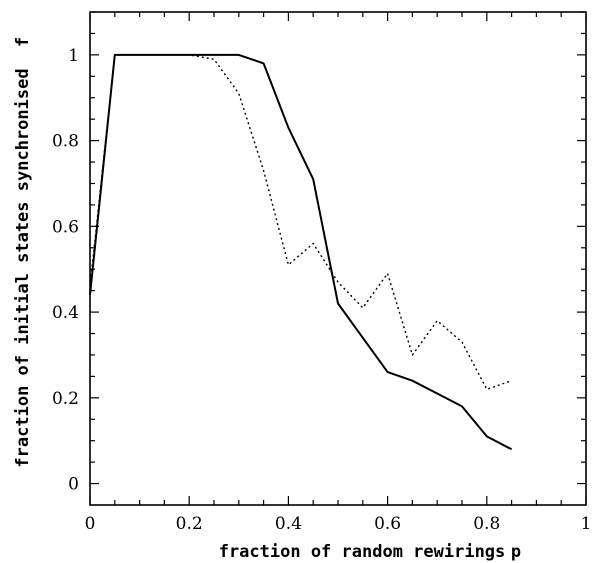 The height and width of the screenshot is (563, 595). Describe the element at coordinates (486, 524) in the screenshot. I see `x-tick-label: 0.8` at that location.